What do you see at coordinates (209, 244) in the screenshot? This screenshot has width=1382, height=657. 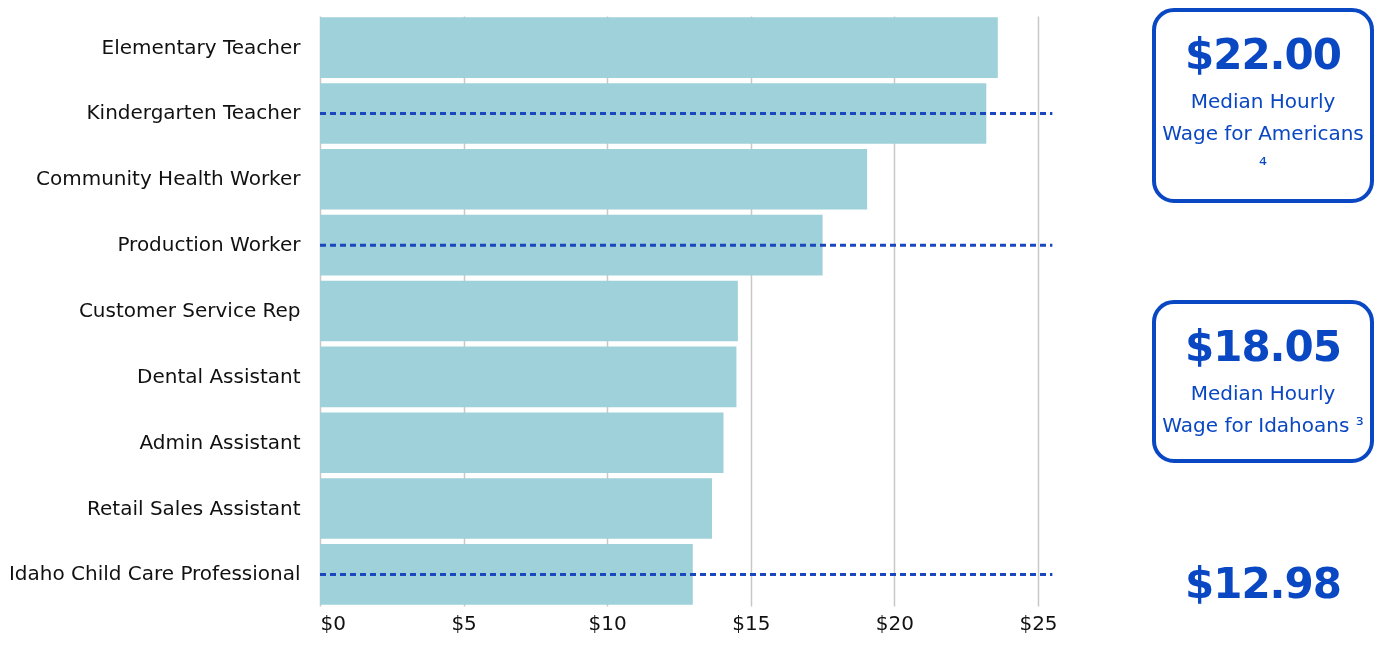 I see `y-tick-label: Production Worker` at bounding box center [209, 244].